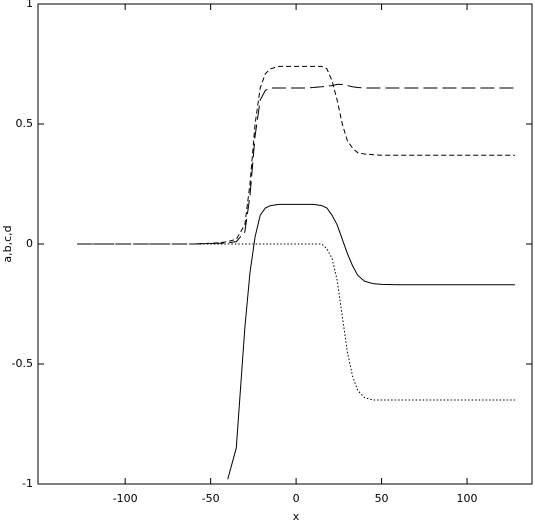 This screenshot has width=535, height=524. Describe the element at coordinates (25, 123) in the screenshot. I see `y-tick-label: 0.5` at that location.